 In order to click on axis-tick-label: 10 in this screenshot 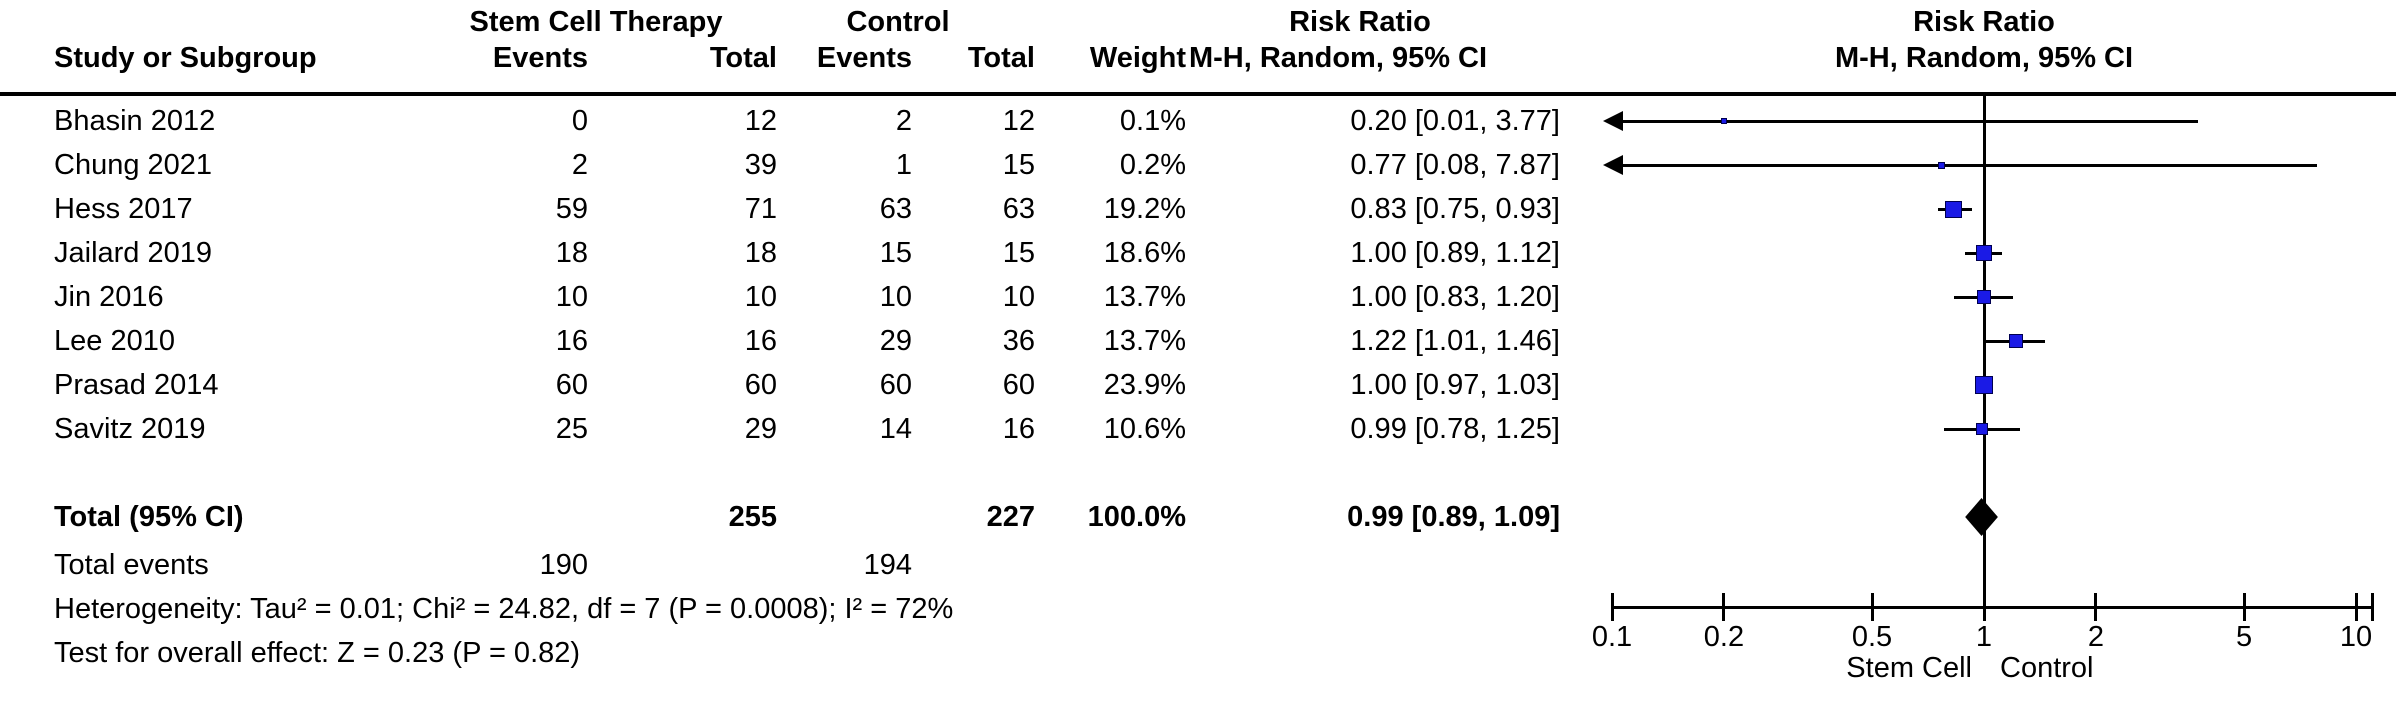, I will do `click(2356, 637)`.